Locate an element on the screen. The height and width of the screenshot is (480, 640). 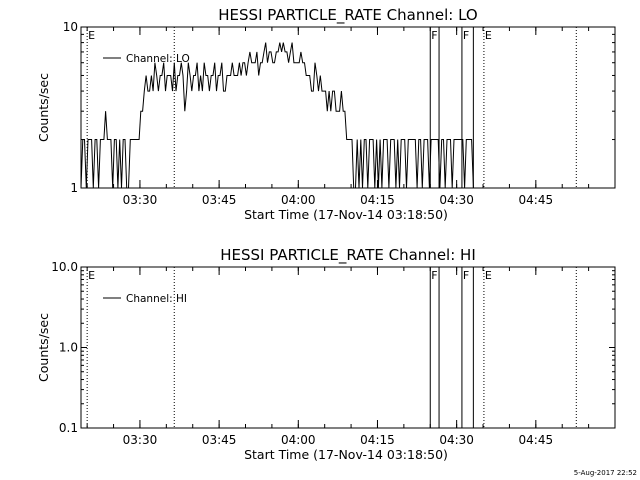
y-tick-label: 10 is located at coordinates (70, 27).